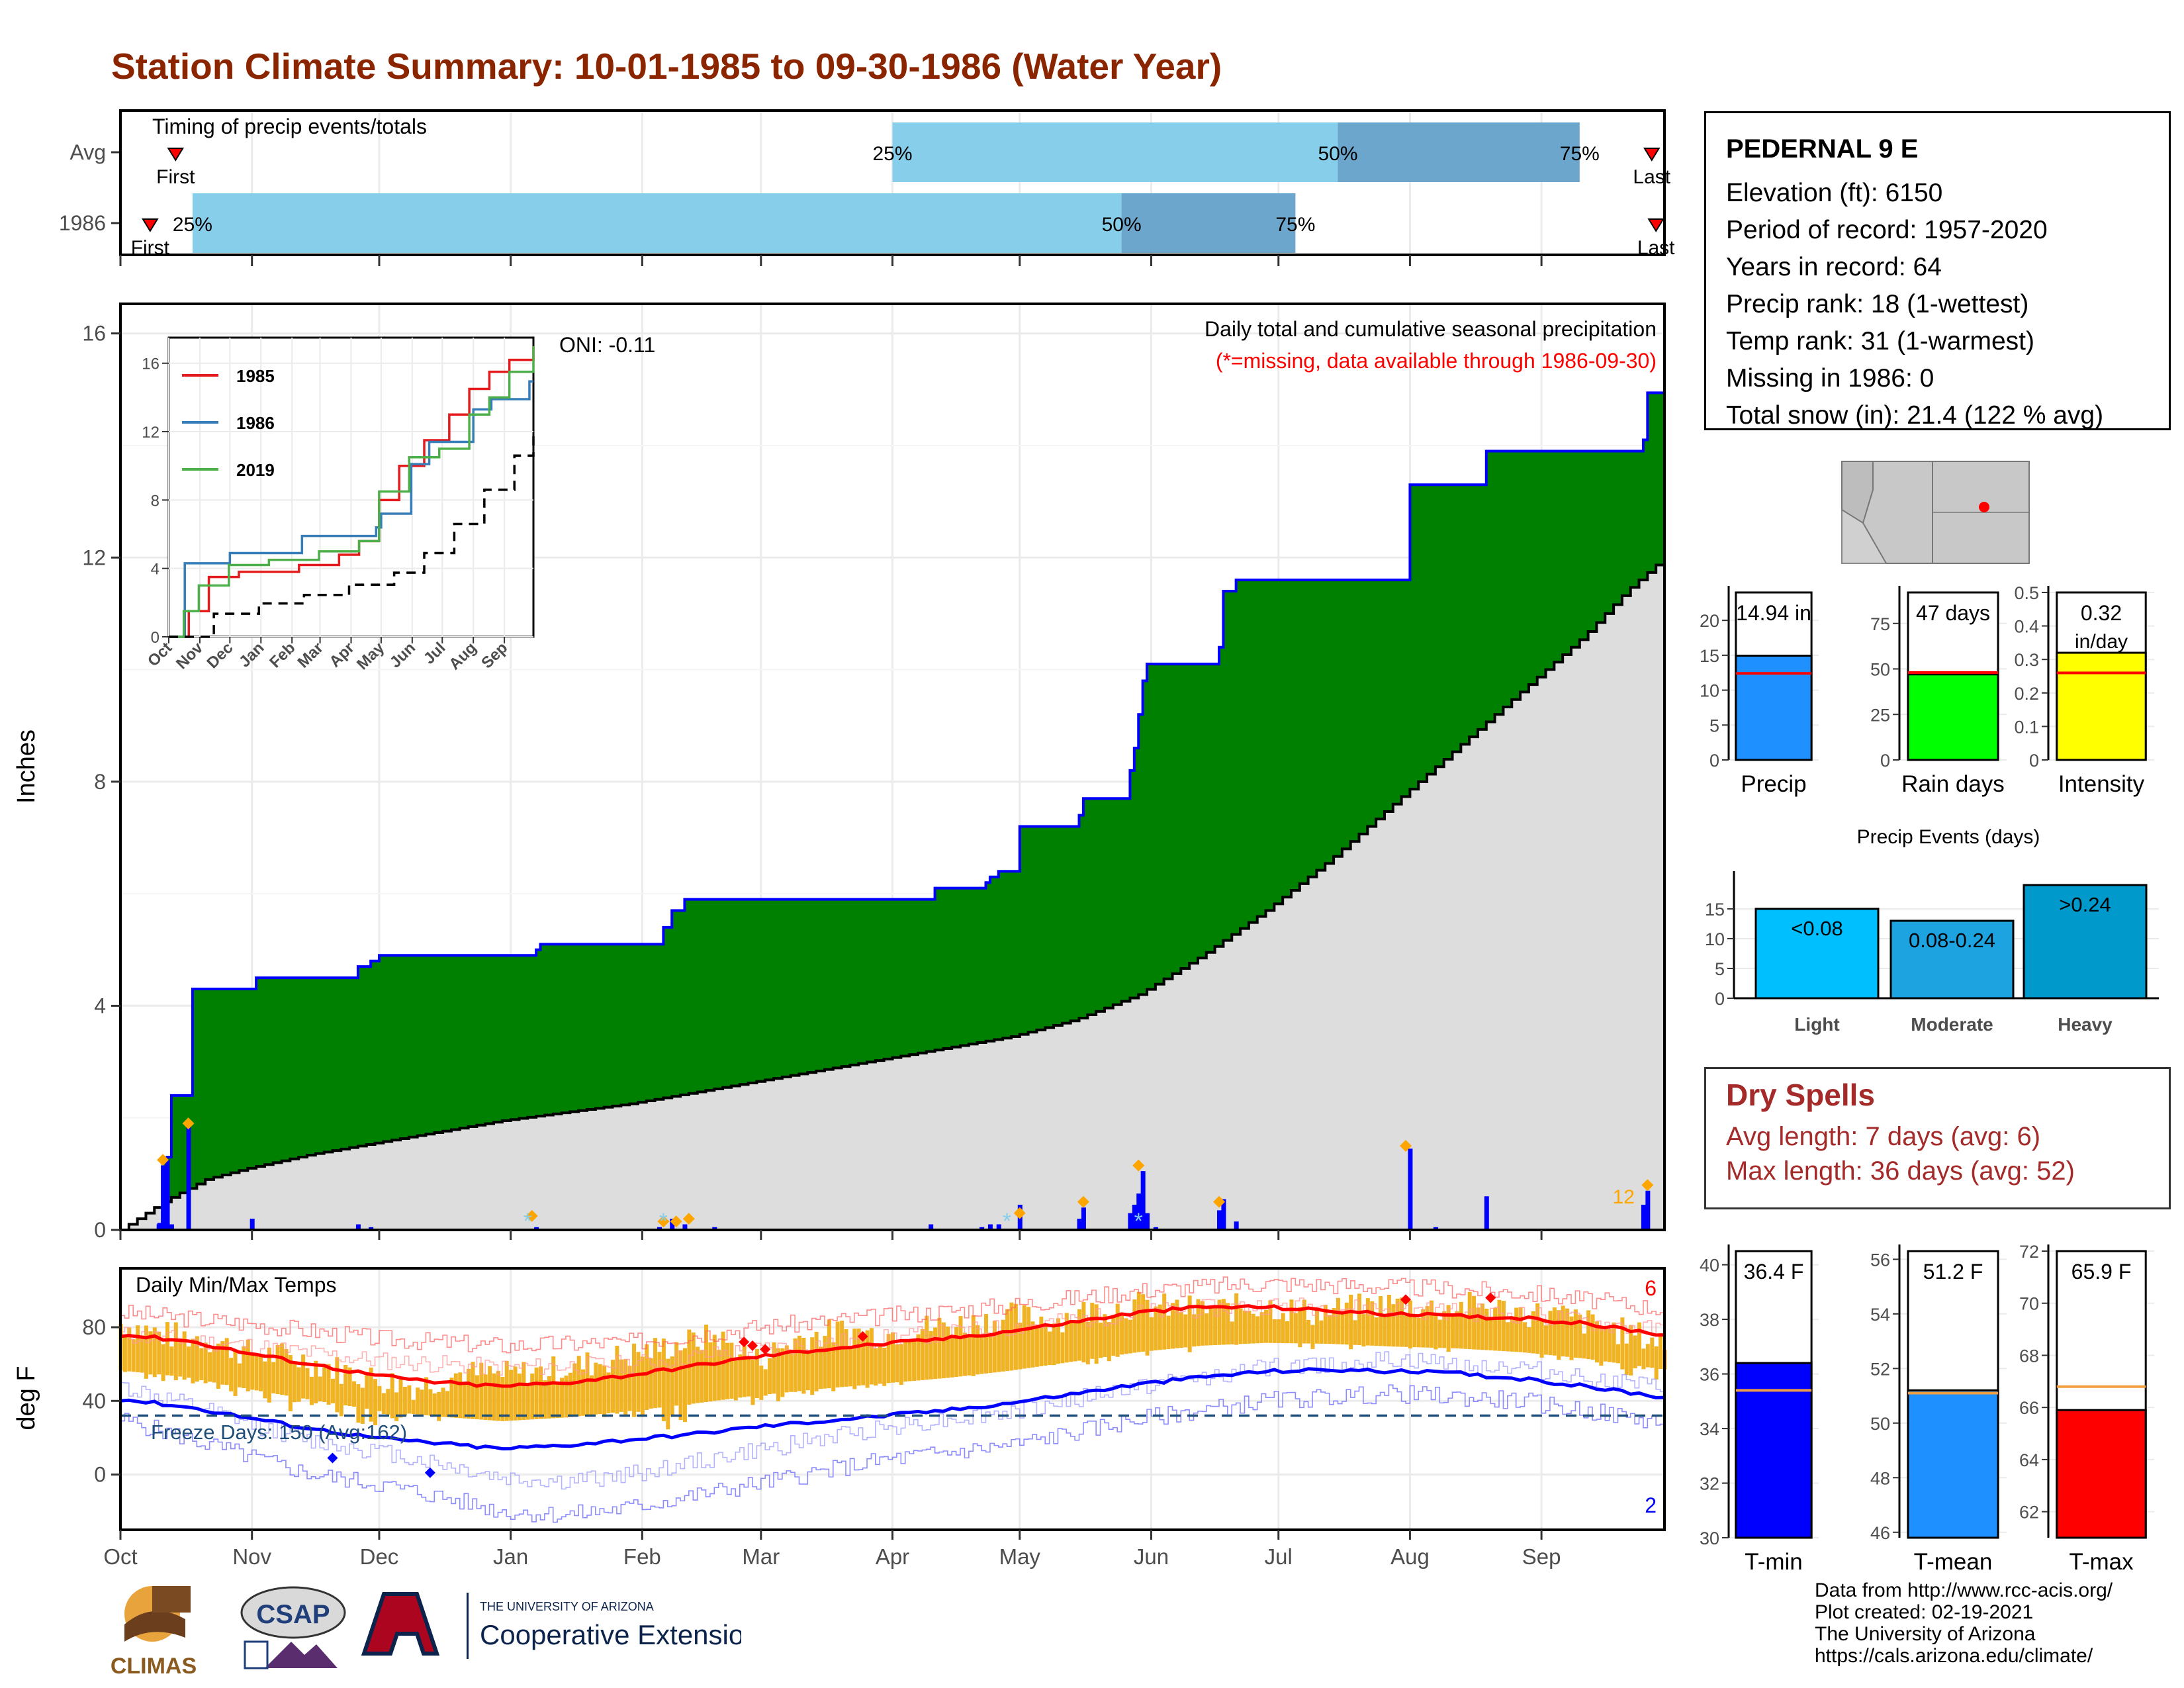 The image size is (2184, 1688). I want to click on summary-value-label: 51.2 F, so click(1953, 1272).